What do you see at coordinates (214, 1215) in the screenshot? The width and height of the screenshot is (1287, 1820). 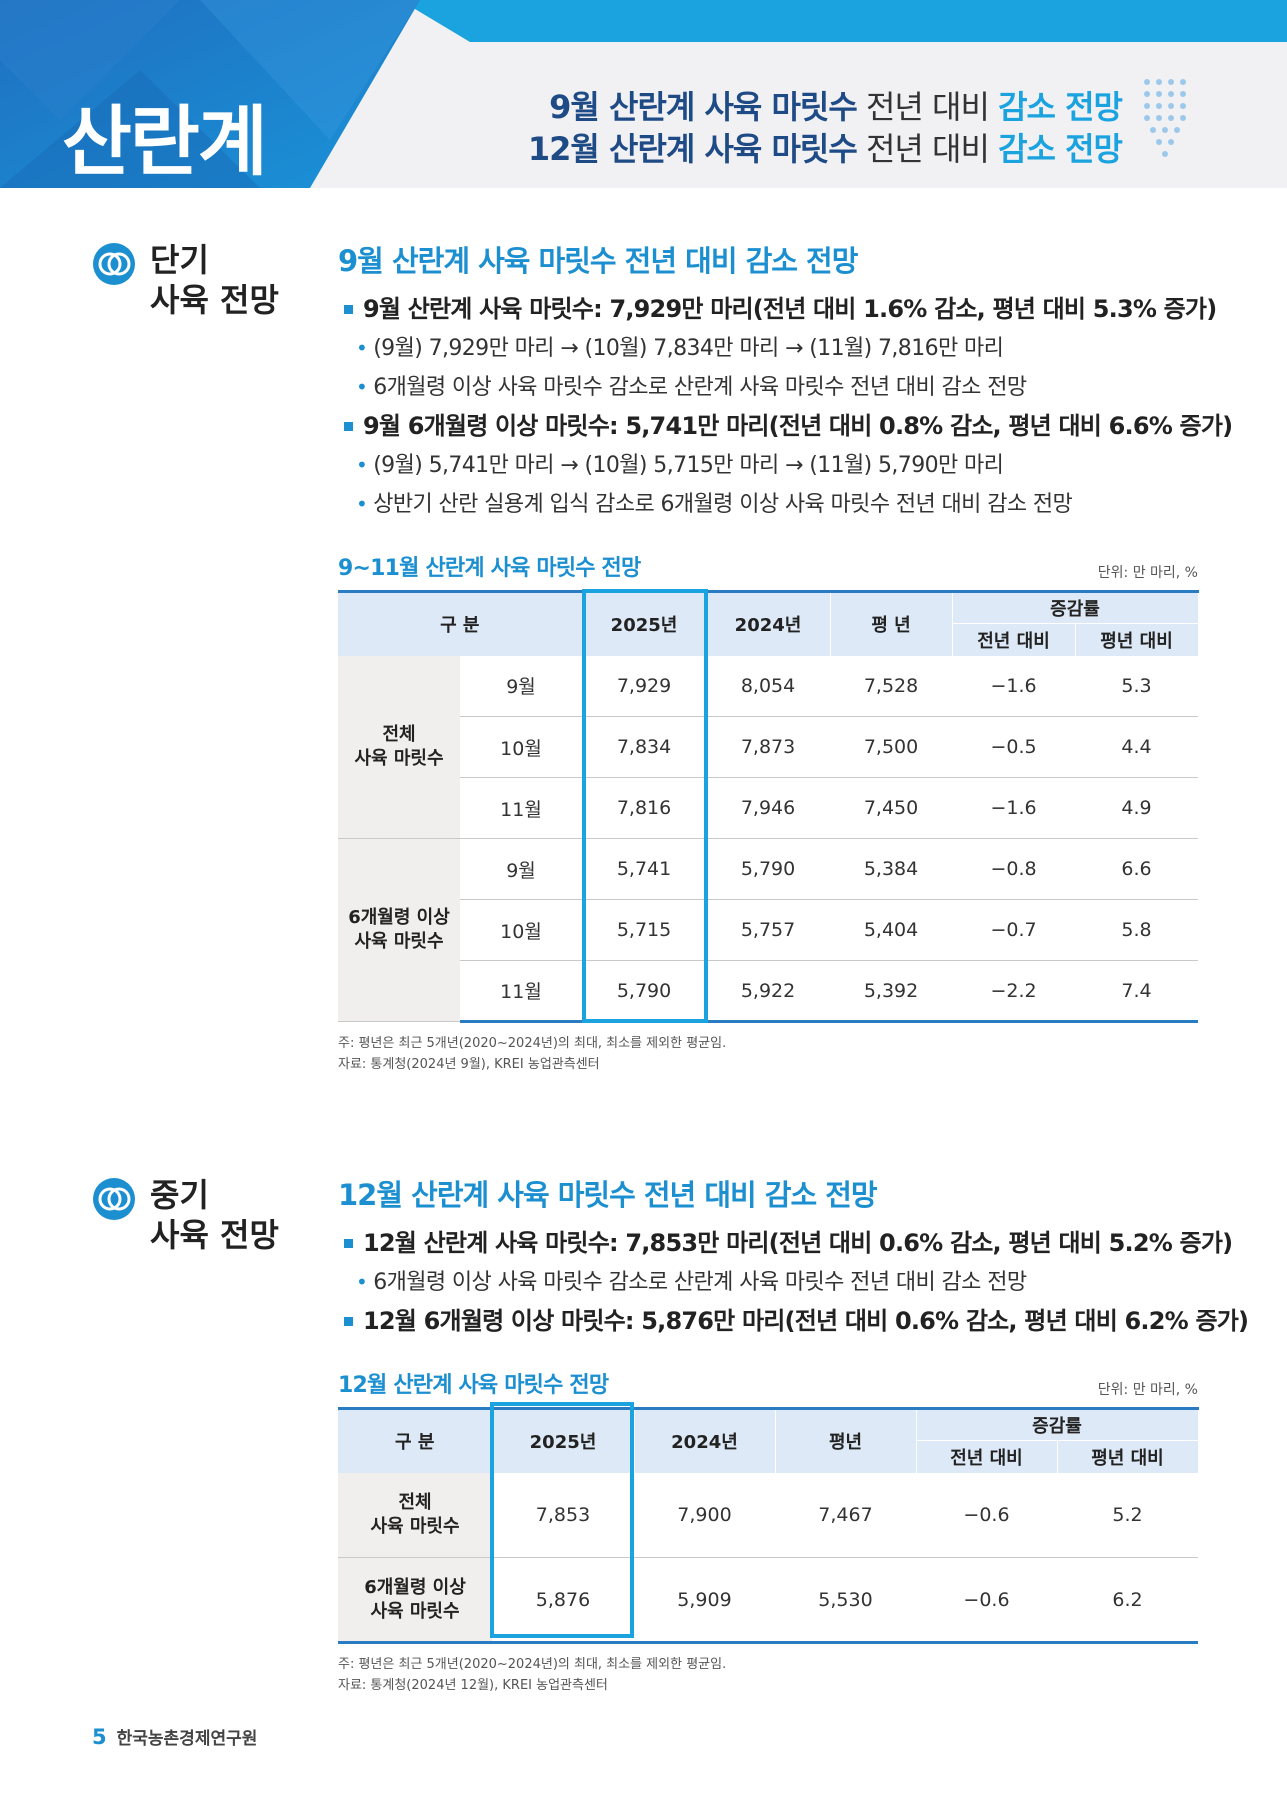 I see `mid-term-label-text: 중기 사육 전망` at bounding box center [214, 1215].